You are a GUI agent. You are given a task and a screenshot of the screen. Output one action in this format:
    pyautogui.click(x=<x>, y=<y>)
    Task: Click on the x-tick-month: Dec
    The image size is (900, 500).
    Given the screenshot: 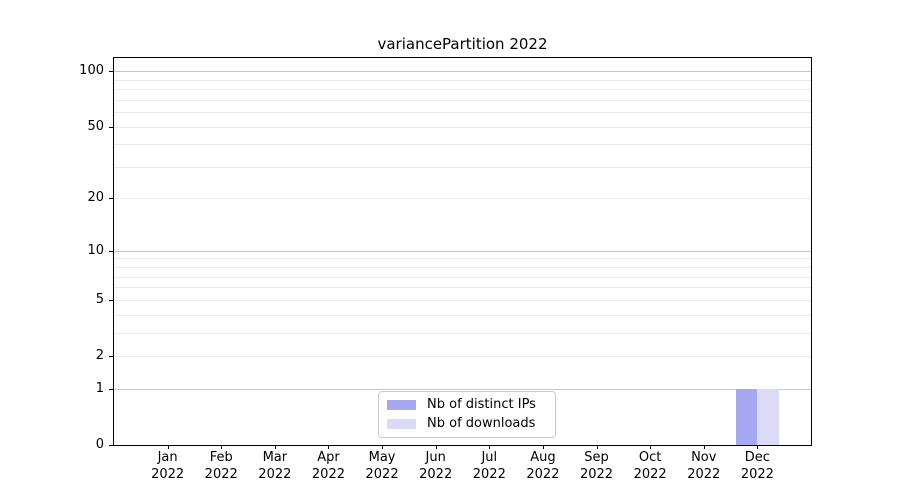 What is the action you would take?
    pyautogui.click(x=757, y=457)
    